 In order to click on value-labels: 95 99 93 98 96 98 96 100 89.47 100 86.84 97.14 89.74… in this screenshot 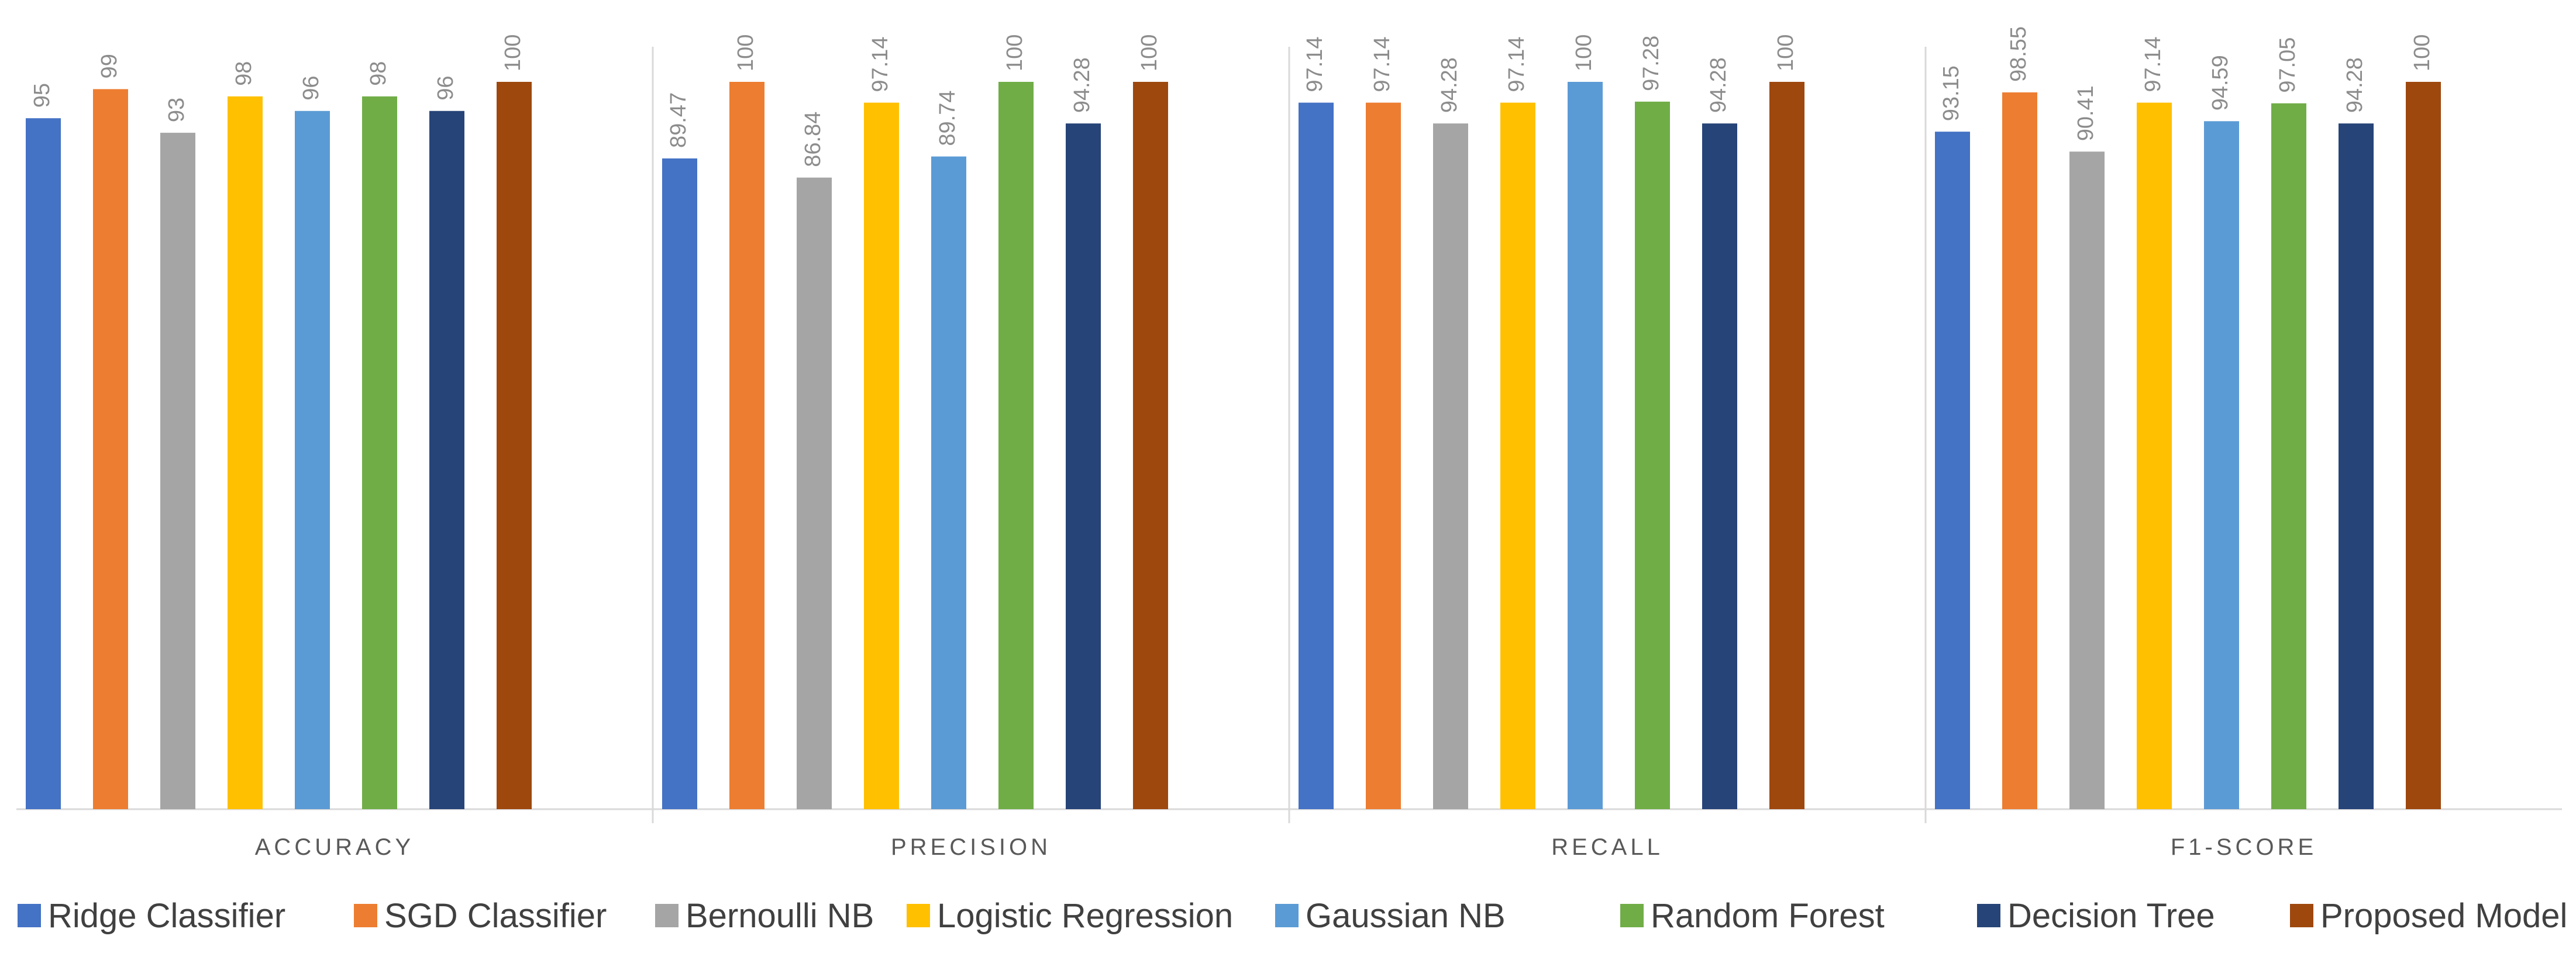, I will do `click(1232, 96)`.